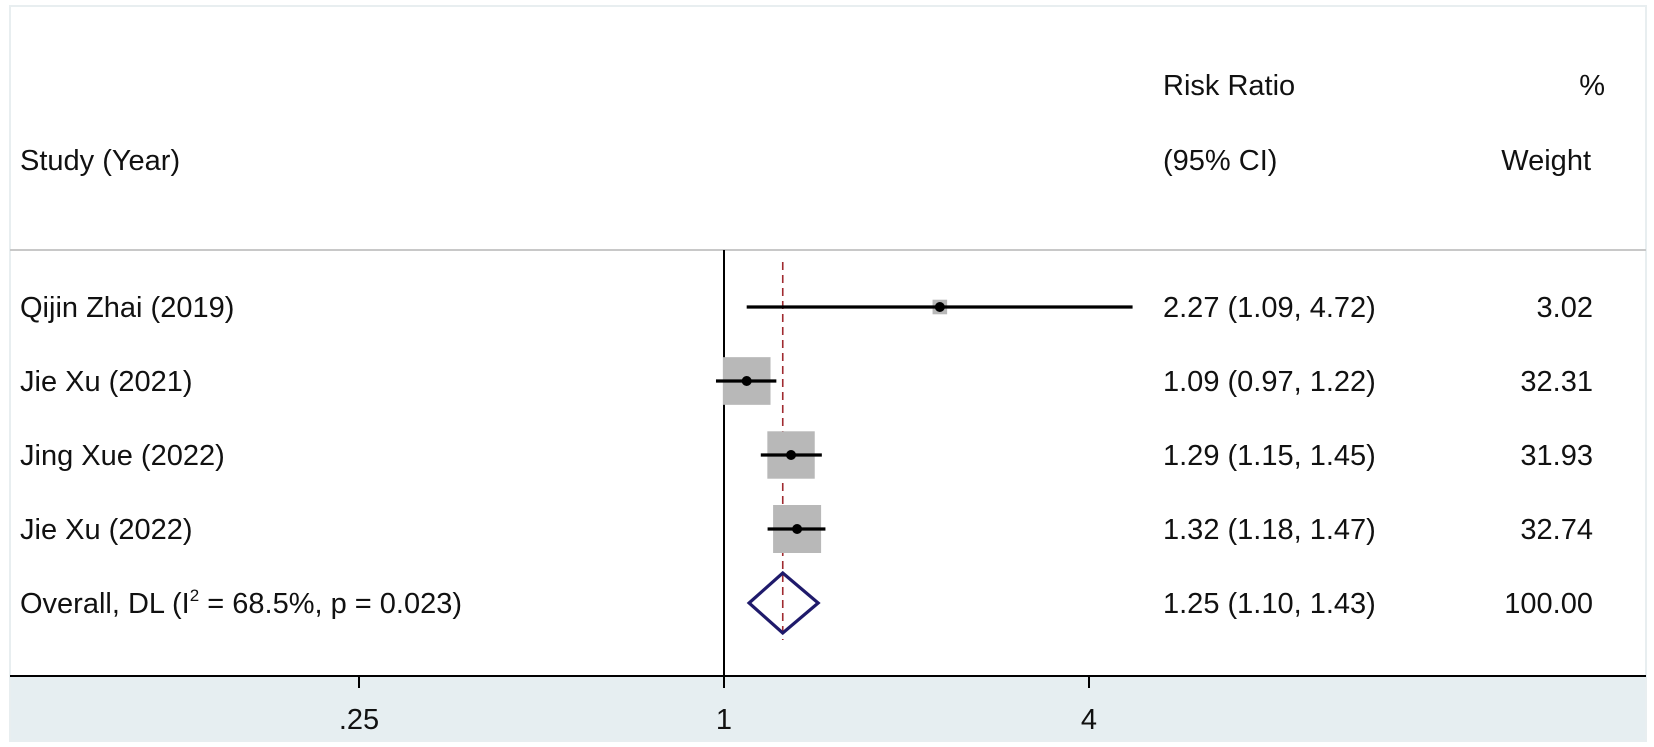  Describe the element at coordinates (1269, 308) in the screenshot. I see `effect-ci-text: 2.27 (1.09, 4.72)` at that location.